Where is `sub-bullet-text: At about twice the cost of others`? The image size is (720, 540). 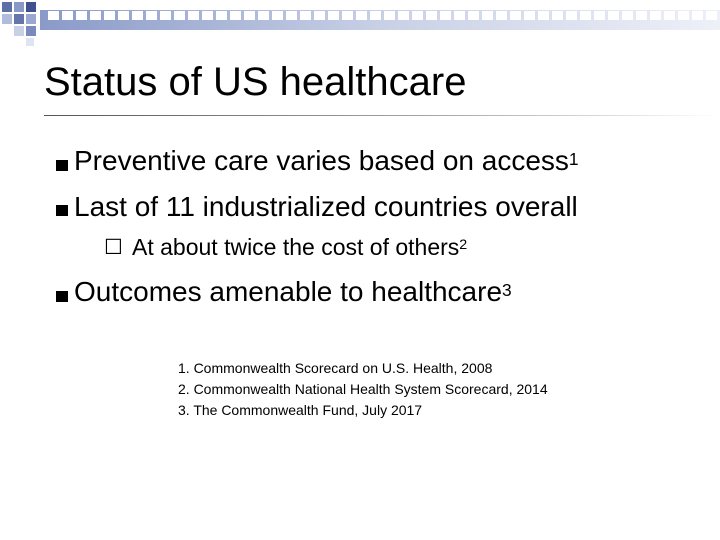 sub-bullet-text: At about twice the cost of others is located at coordinates (296, 247).